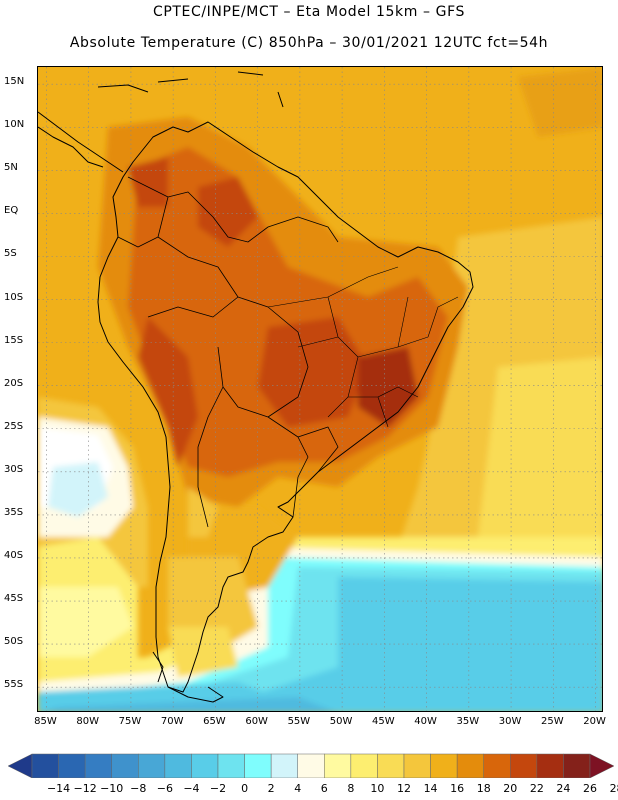 This screenshot has width=618, height=800. What do you see at coordinates (383, 721) in the screenshot?
I see `lon-label: 45W` at bounding box center [383, 721].